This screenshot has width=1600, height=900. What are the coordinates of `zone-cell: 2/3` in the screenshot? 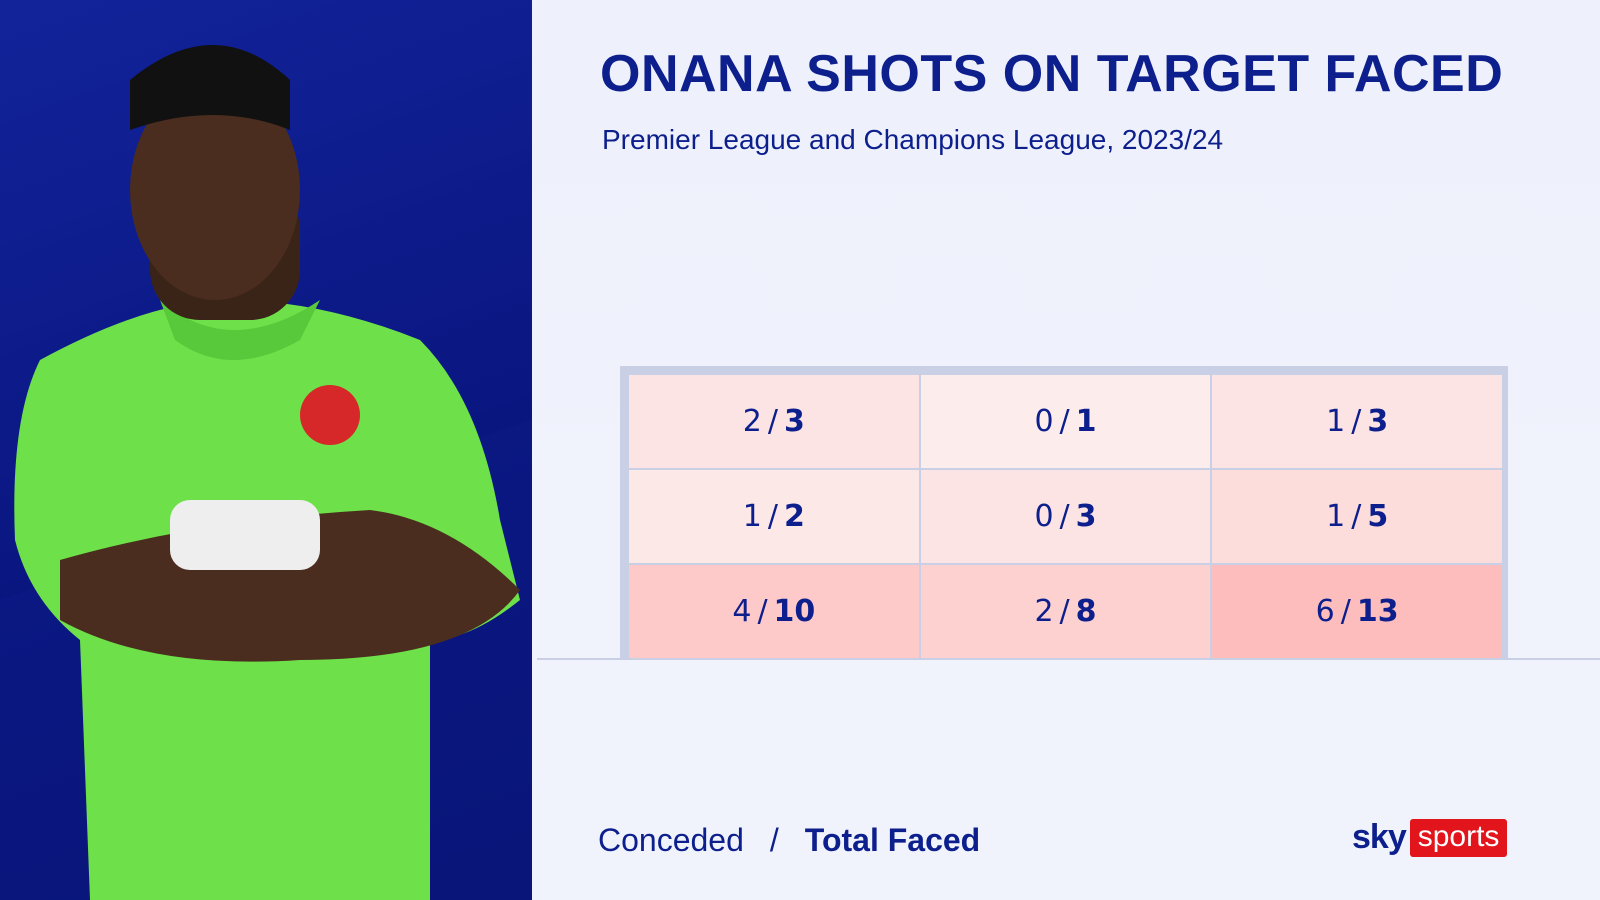 It's located at (774, 421).